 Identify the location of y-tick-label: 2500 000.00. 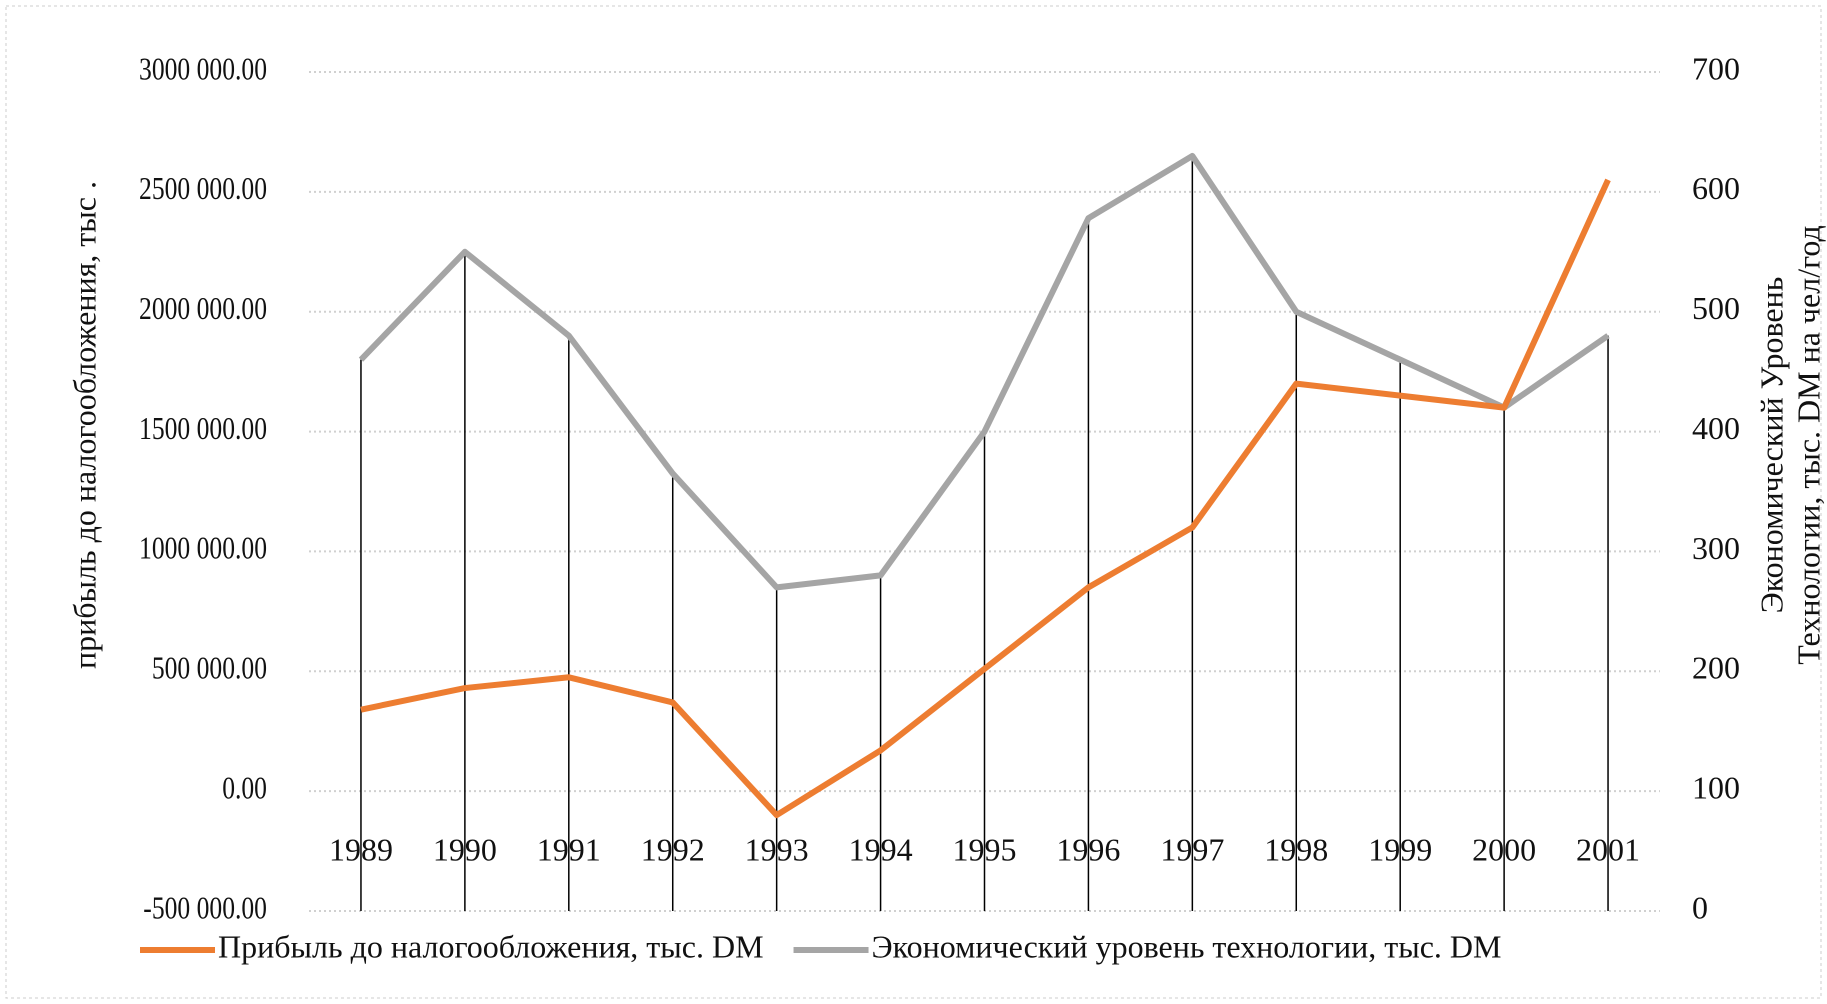
(203, 189).